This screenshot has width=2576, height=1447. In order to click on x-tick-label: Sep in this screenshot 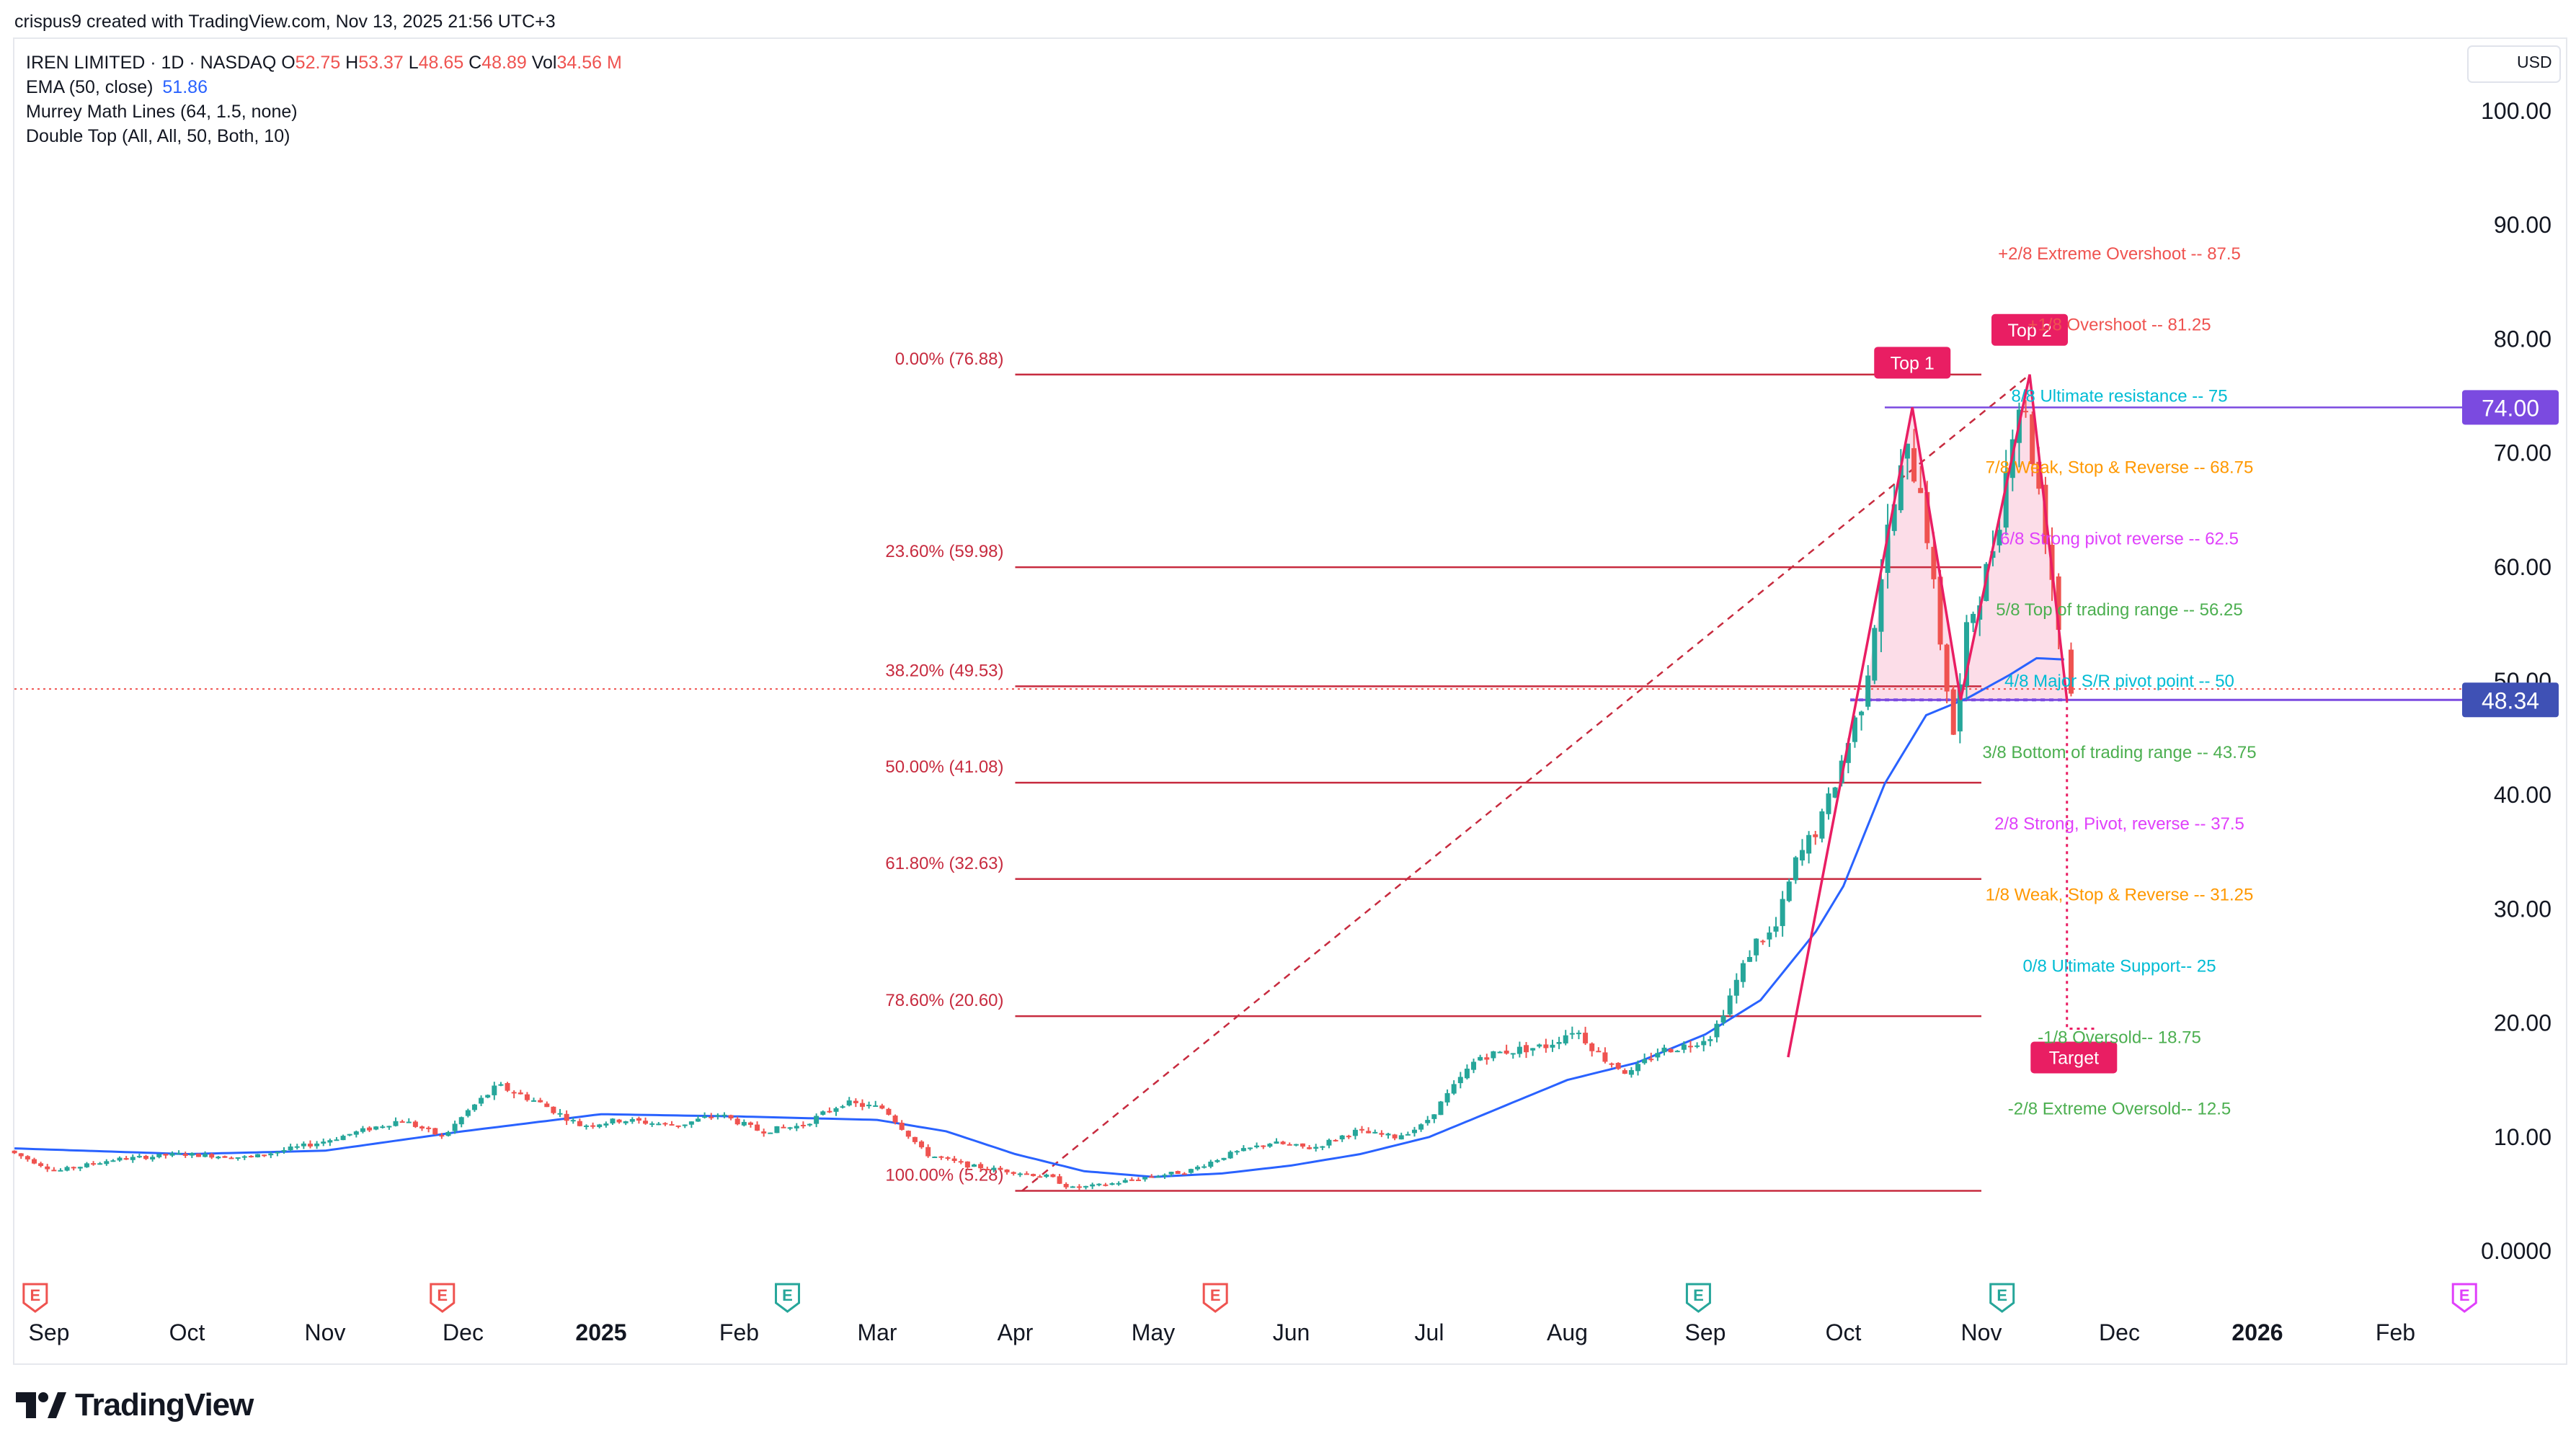, I will do `click(1705, 1332)`.